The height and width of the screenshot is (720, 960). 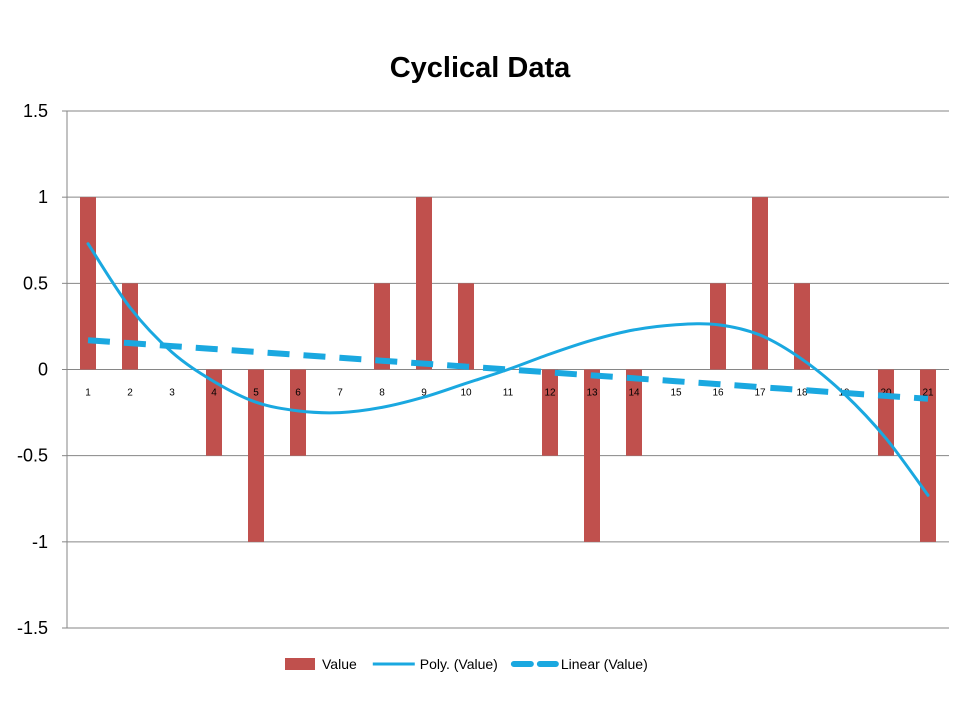 What do you see at coordinates (214, 393) in the screenshot?
I see `x-tick-label: 4` at bounding box center [214, 393].